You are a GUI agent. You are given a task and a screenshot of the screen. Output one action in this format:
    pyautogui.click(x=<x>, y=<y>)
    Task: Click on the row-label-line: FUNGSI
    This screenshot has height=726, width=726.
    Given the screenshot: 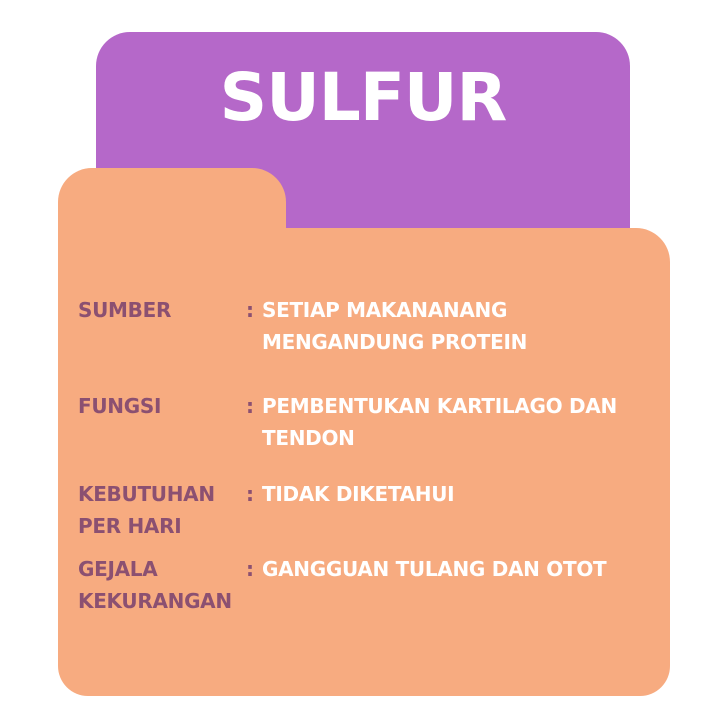 What is the action you would take?
    pyautogui.click(x=120, y=406)
    